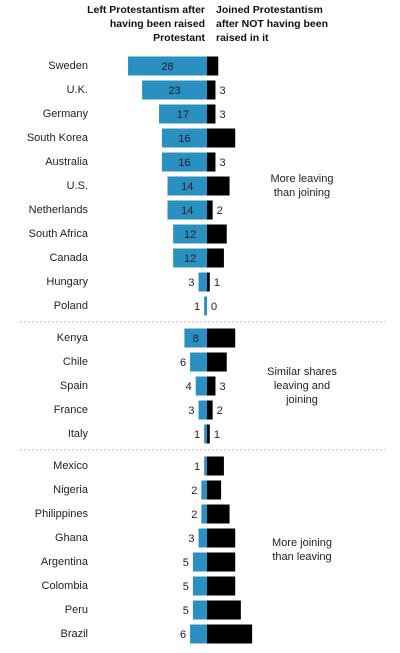 This screenshot has width=400, height=653. Describe the element at coordinates (77, 90) in the screenshot. I see `category-label: U.K.` at that location.